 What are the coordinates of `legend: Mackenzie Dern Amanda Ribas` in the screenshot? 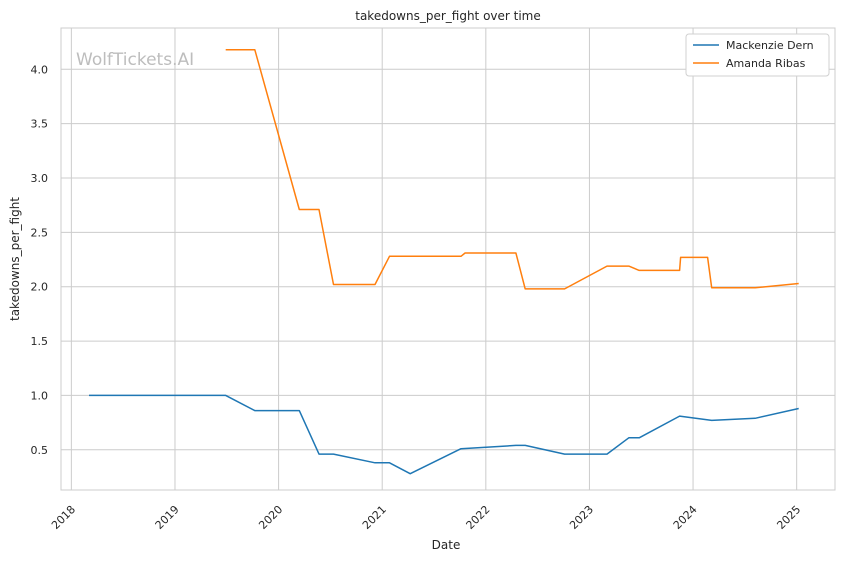 It's located at (757, 55).